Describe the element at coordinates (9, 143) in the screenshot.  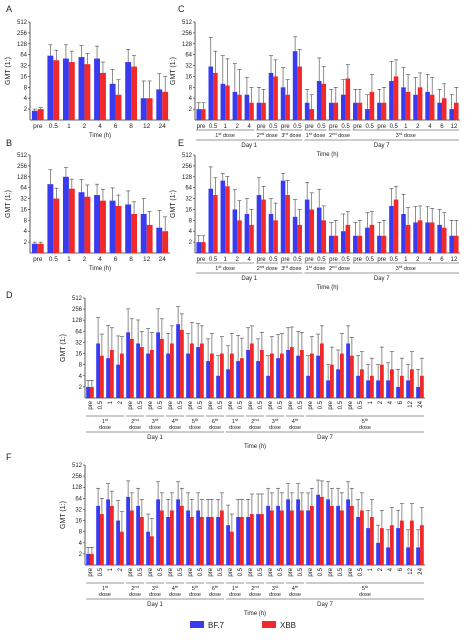
I see `panel-label: B` at that location.